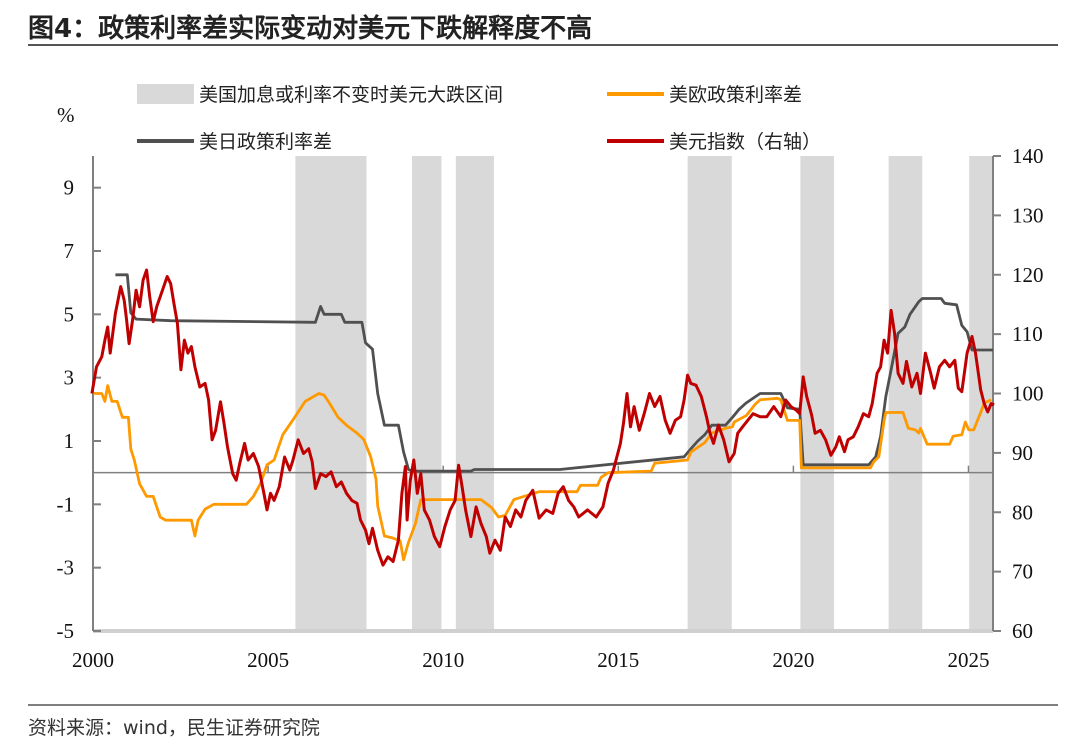  I want to click on right-tick-label: 130, so click(1028, 215).